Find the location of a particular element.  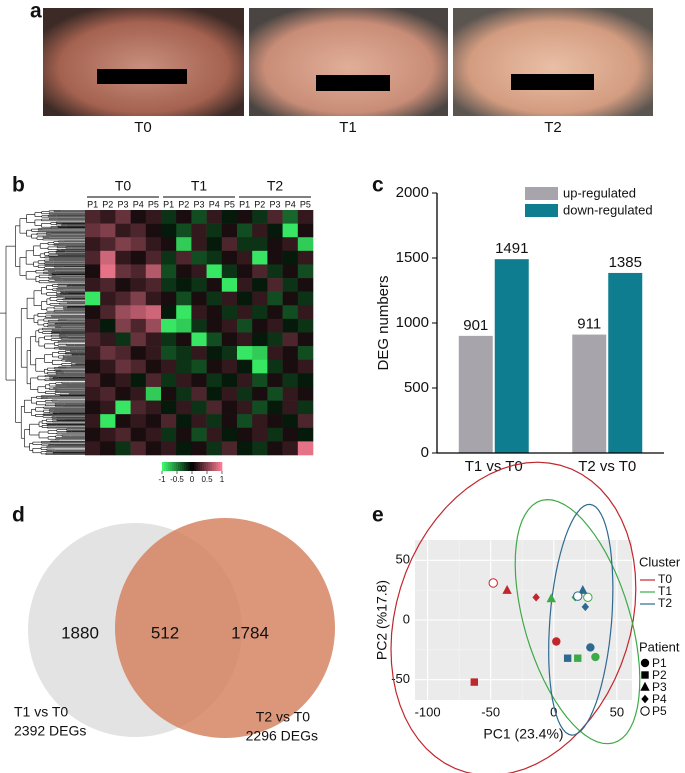

column-label: P2 is located at coordinates (107, 204).